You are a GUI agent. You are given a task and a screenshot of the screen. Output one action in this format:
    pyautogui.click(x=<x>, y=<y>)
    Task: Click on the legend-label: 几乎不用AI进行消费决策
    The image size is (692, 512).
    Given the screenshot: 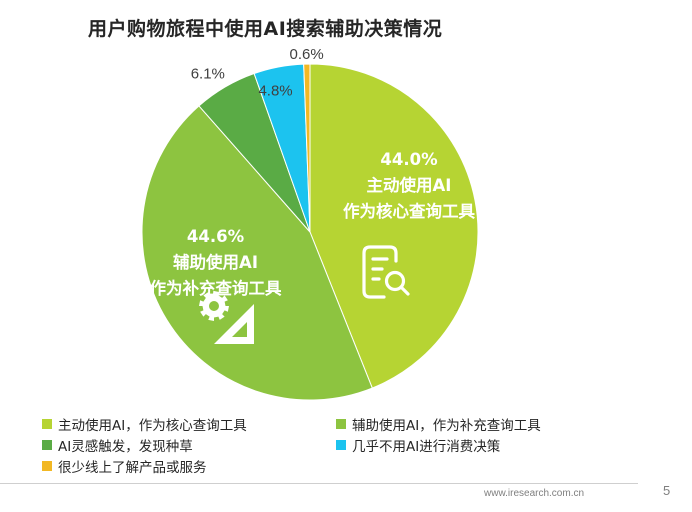 What is the action you would take?
    pyautogui.click(x=426, y=447)
    